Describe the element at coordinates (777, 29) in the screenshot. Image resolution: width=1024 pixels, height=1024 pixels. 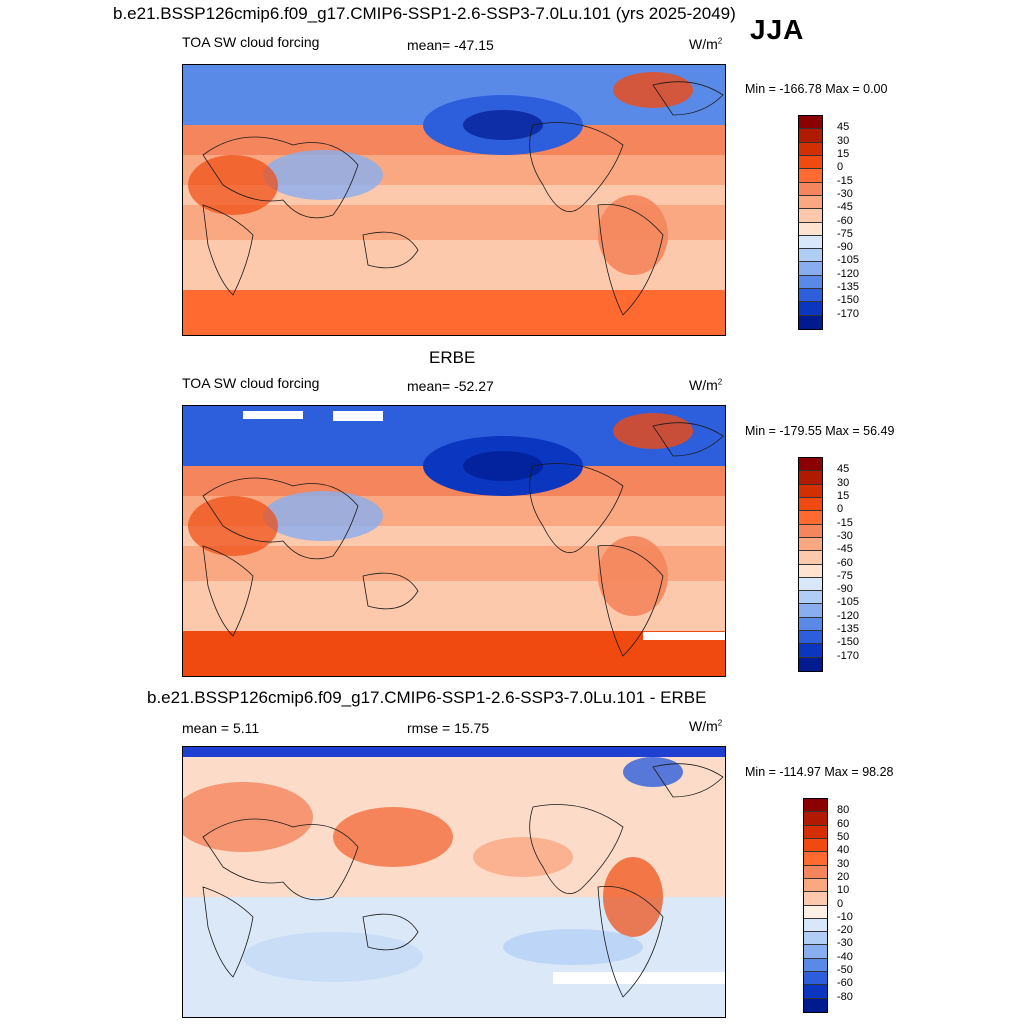
I see `season-label: JJA` at that location.